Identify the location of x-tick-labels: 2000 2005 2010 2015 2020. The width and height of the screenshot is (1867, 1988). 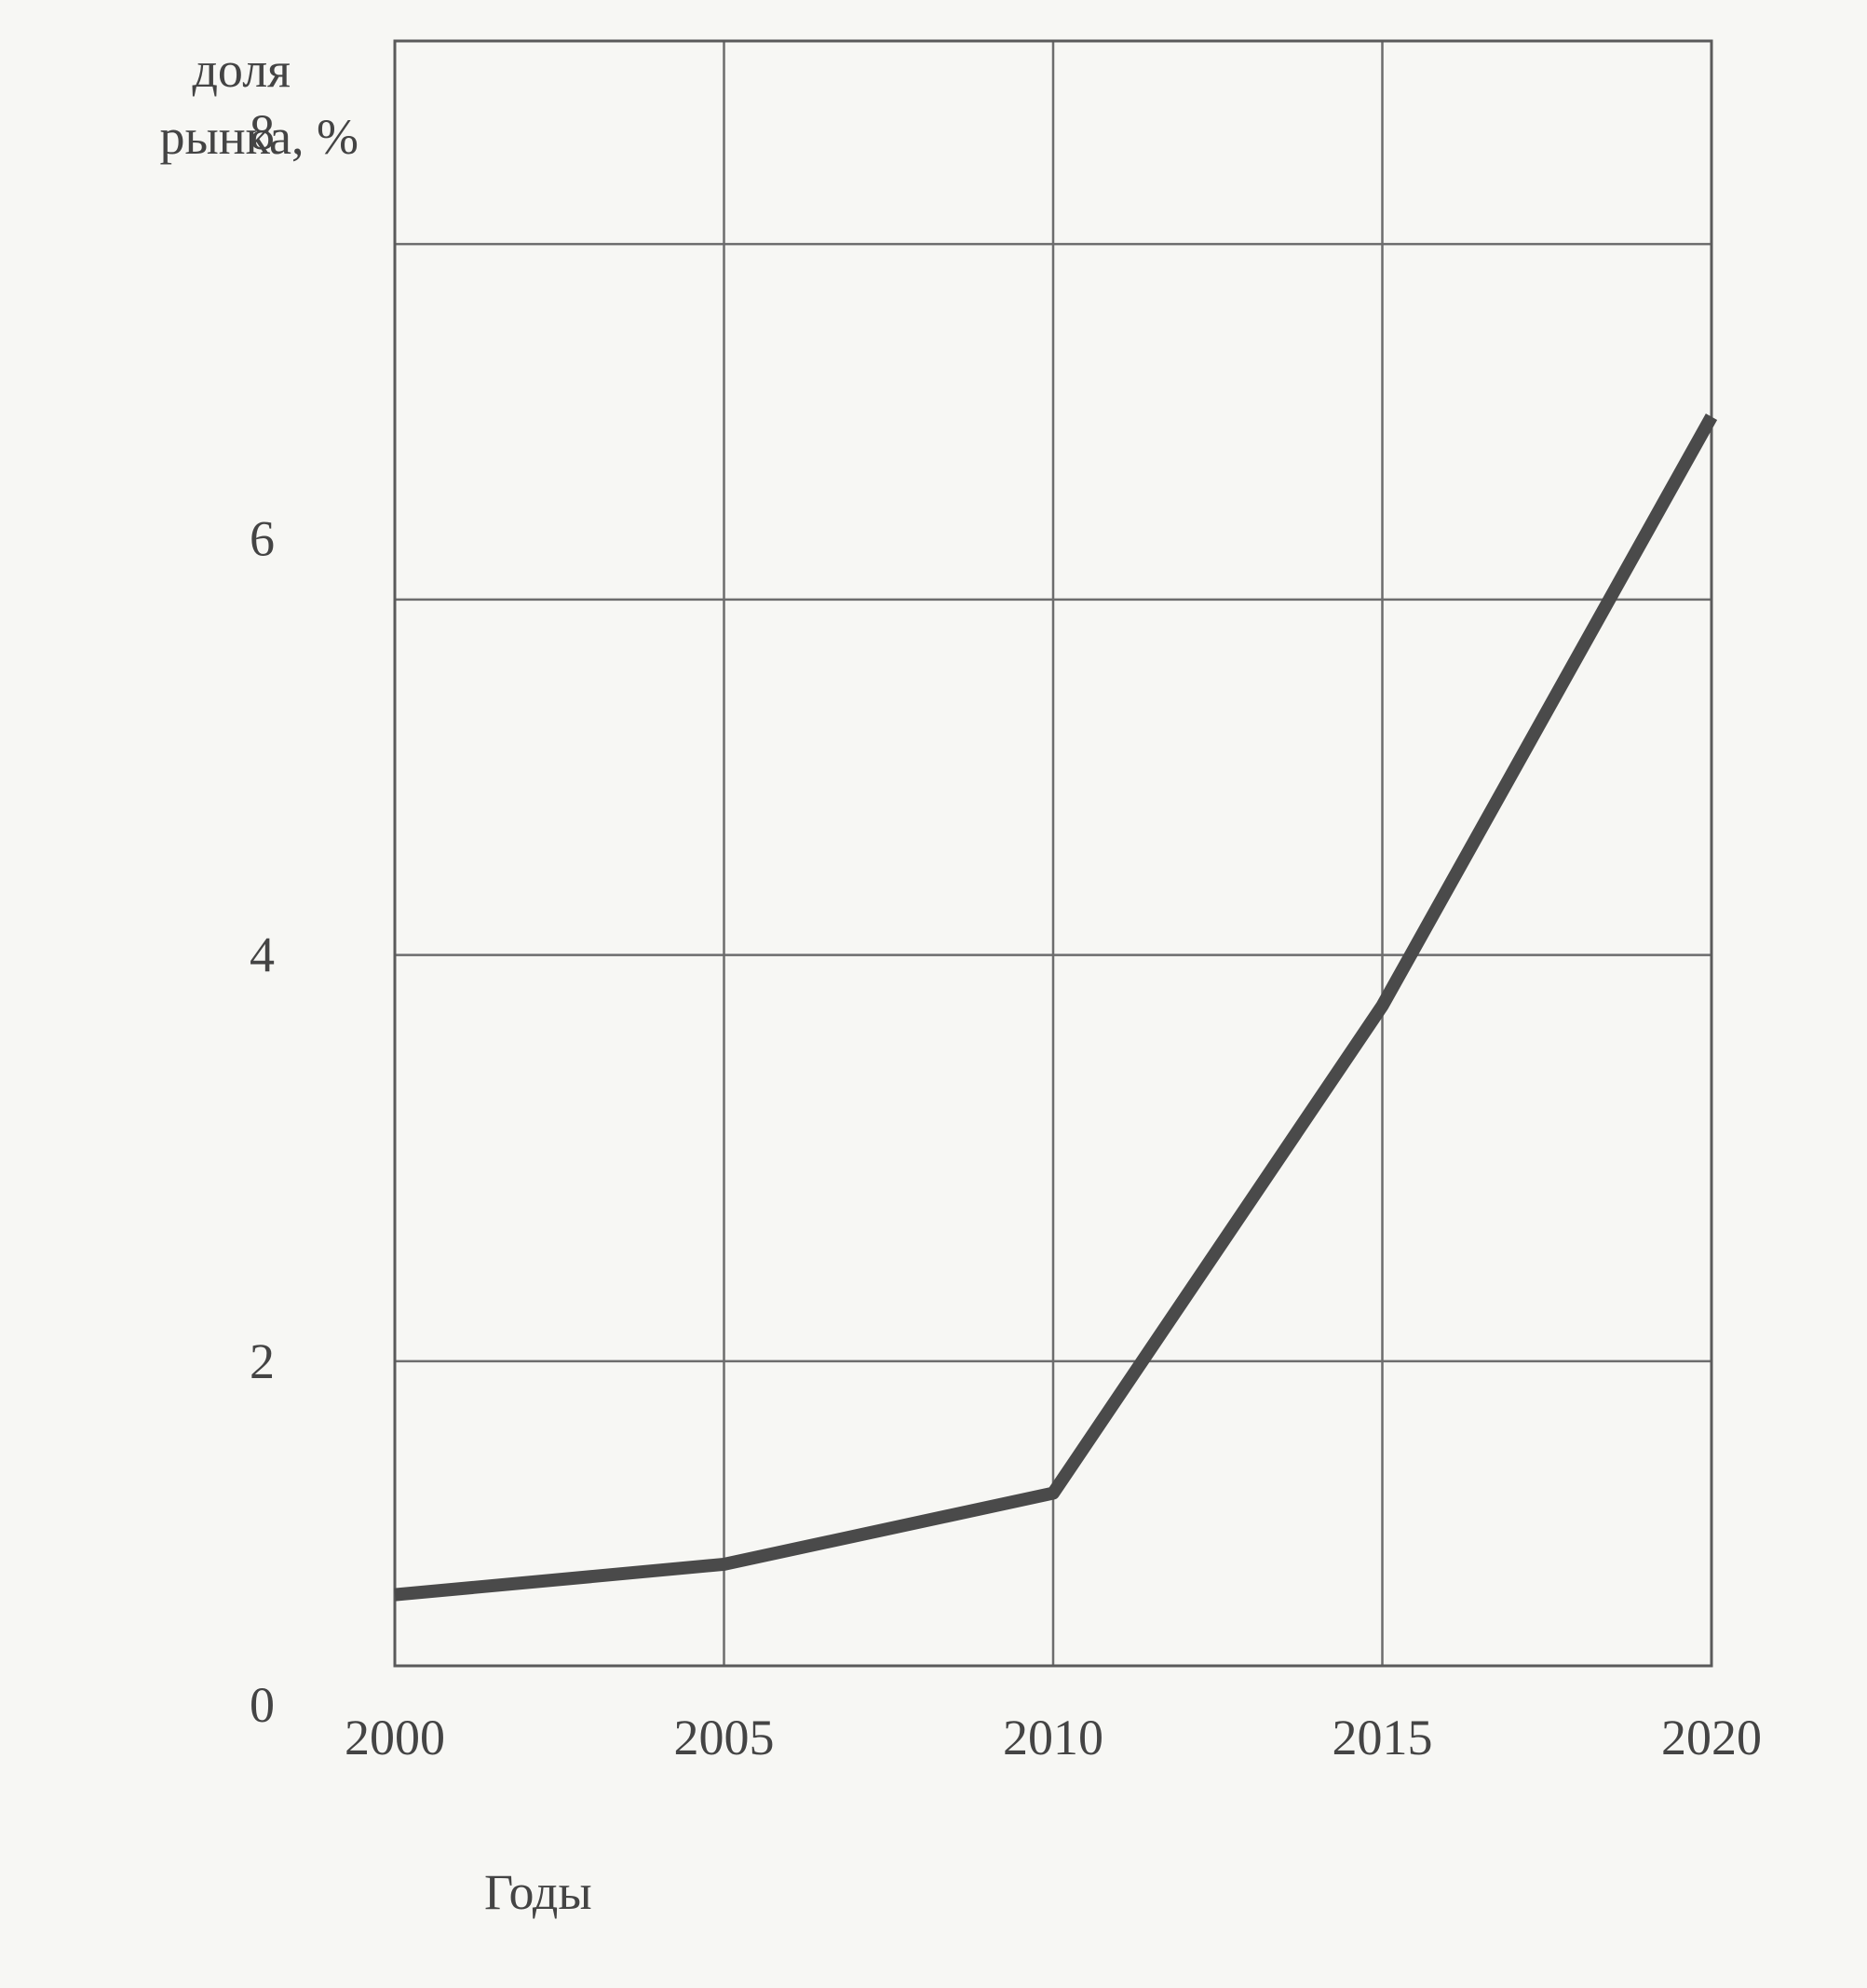
(1053, 1737).